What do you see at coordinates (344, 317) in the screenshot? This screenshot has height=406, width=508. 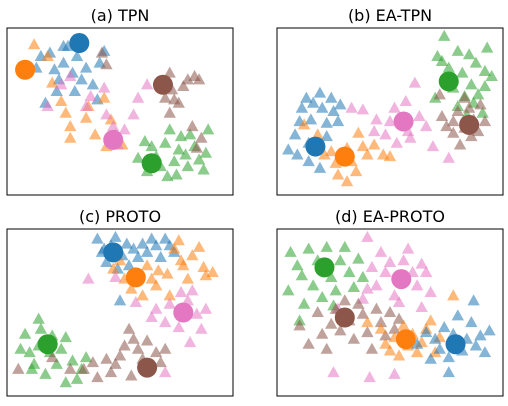 I see `centroid-brown` at bounding box center [344, 317].